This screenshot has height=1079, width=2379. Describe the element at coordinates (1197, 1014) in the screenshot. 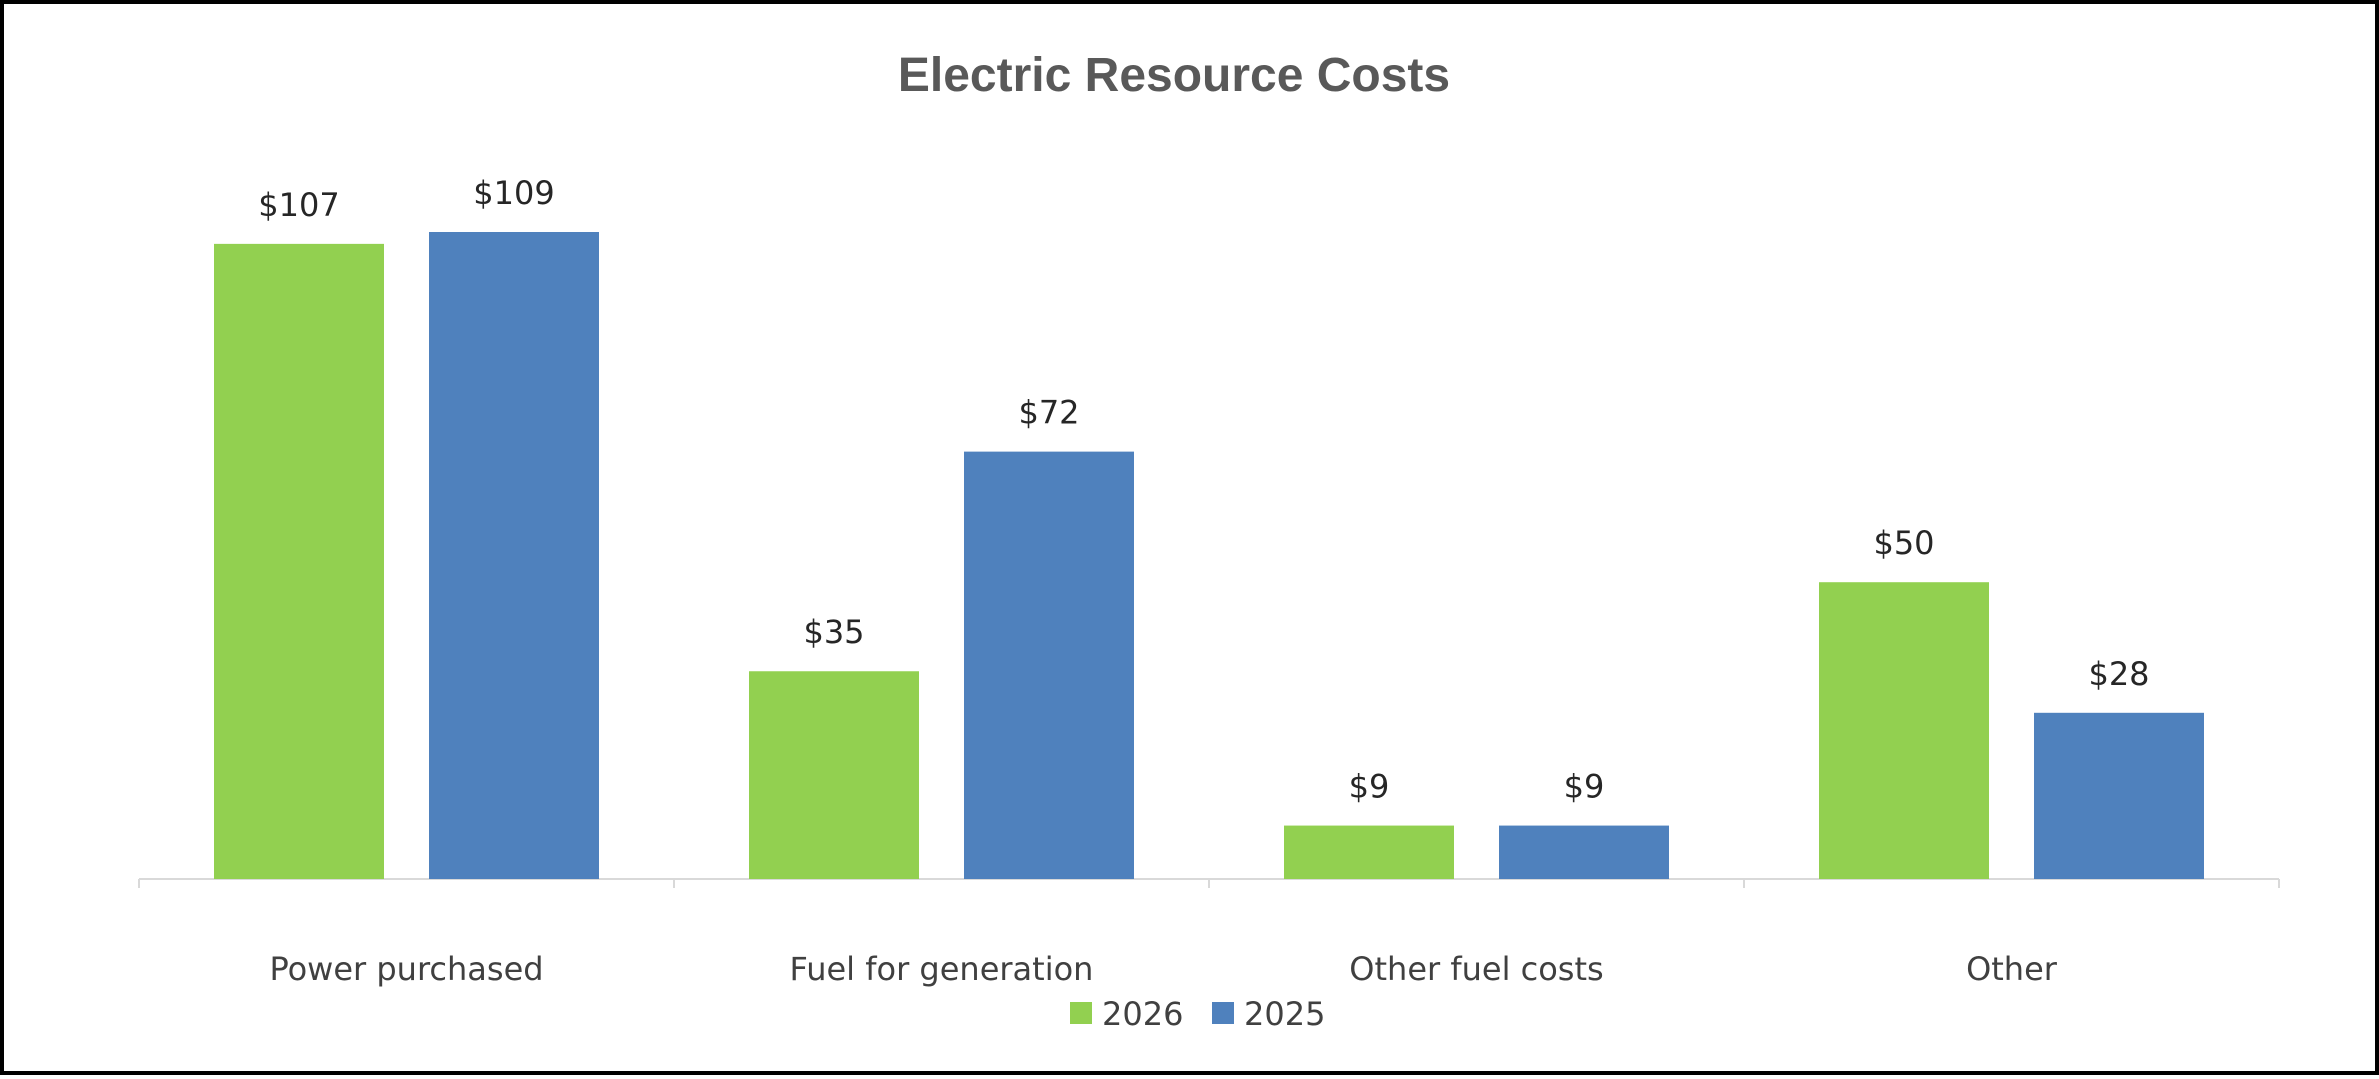

I see `legend: 2026 2025` at that location.